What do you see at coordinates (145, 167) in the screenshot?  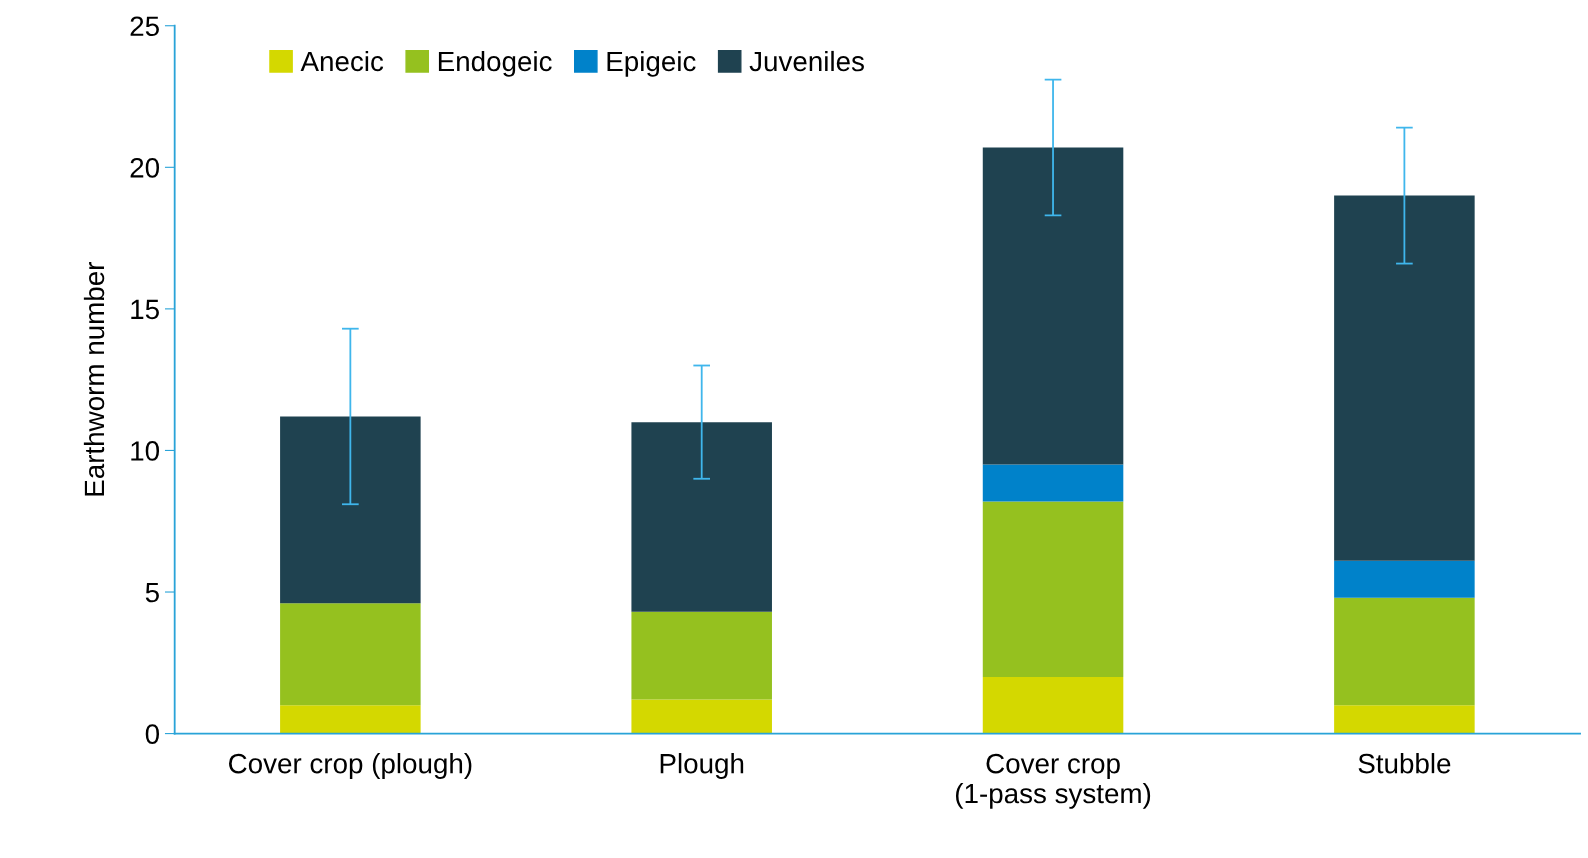 I see `y-tick-label: 20` at bounding box center [145, 167].